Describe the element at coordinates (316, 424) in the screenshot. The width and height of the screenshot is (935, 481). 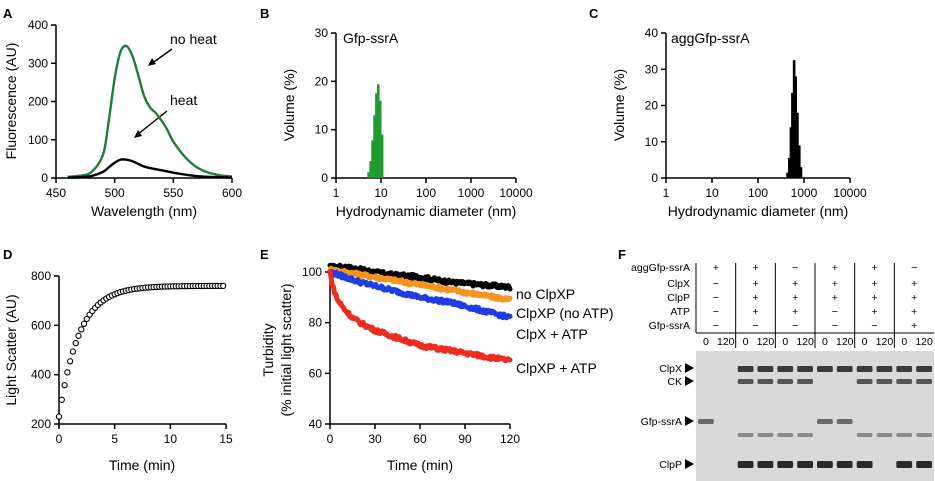
I see `panel-e-ytick-label: 40` at that location.